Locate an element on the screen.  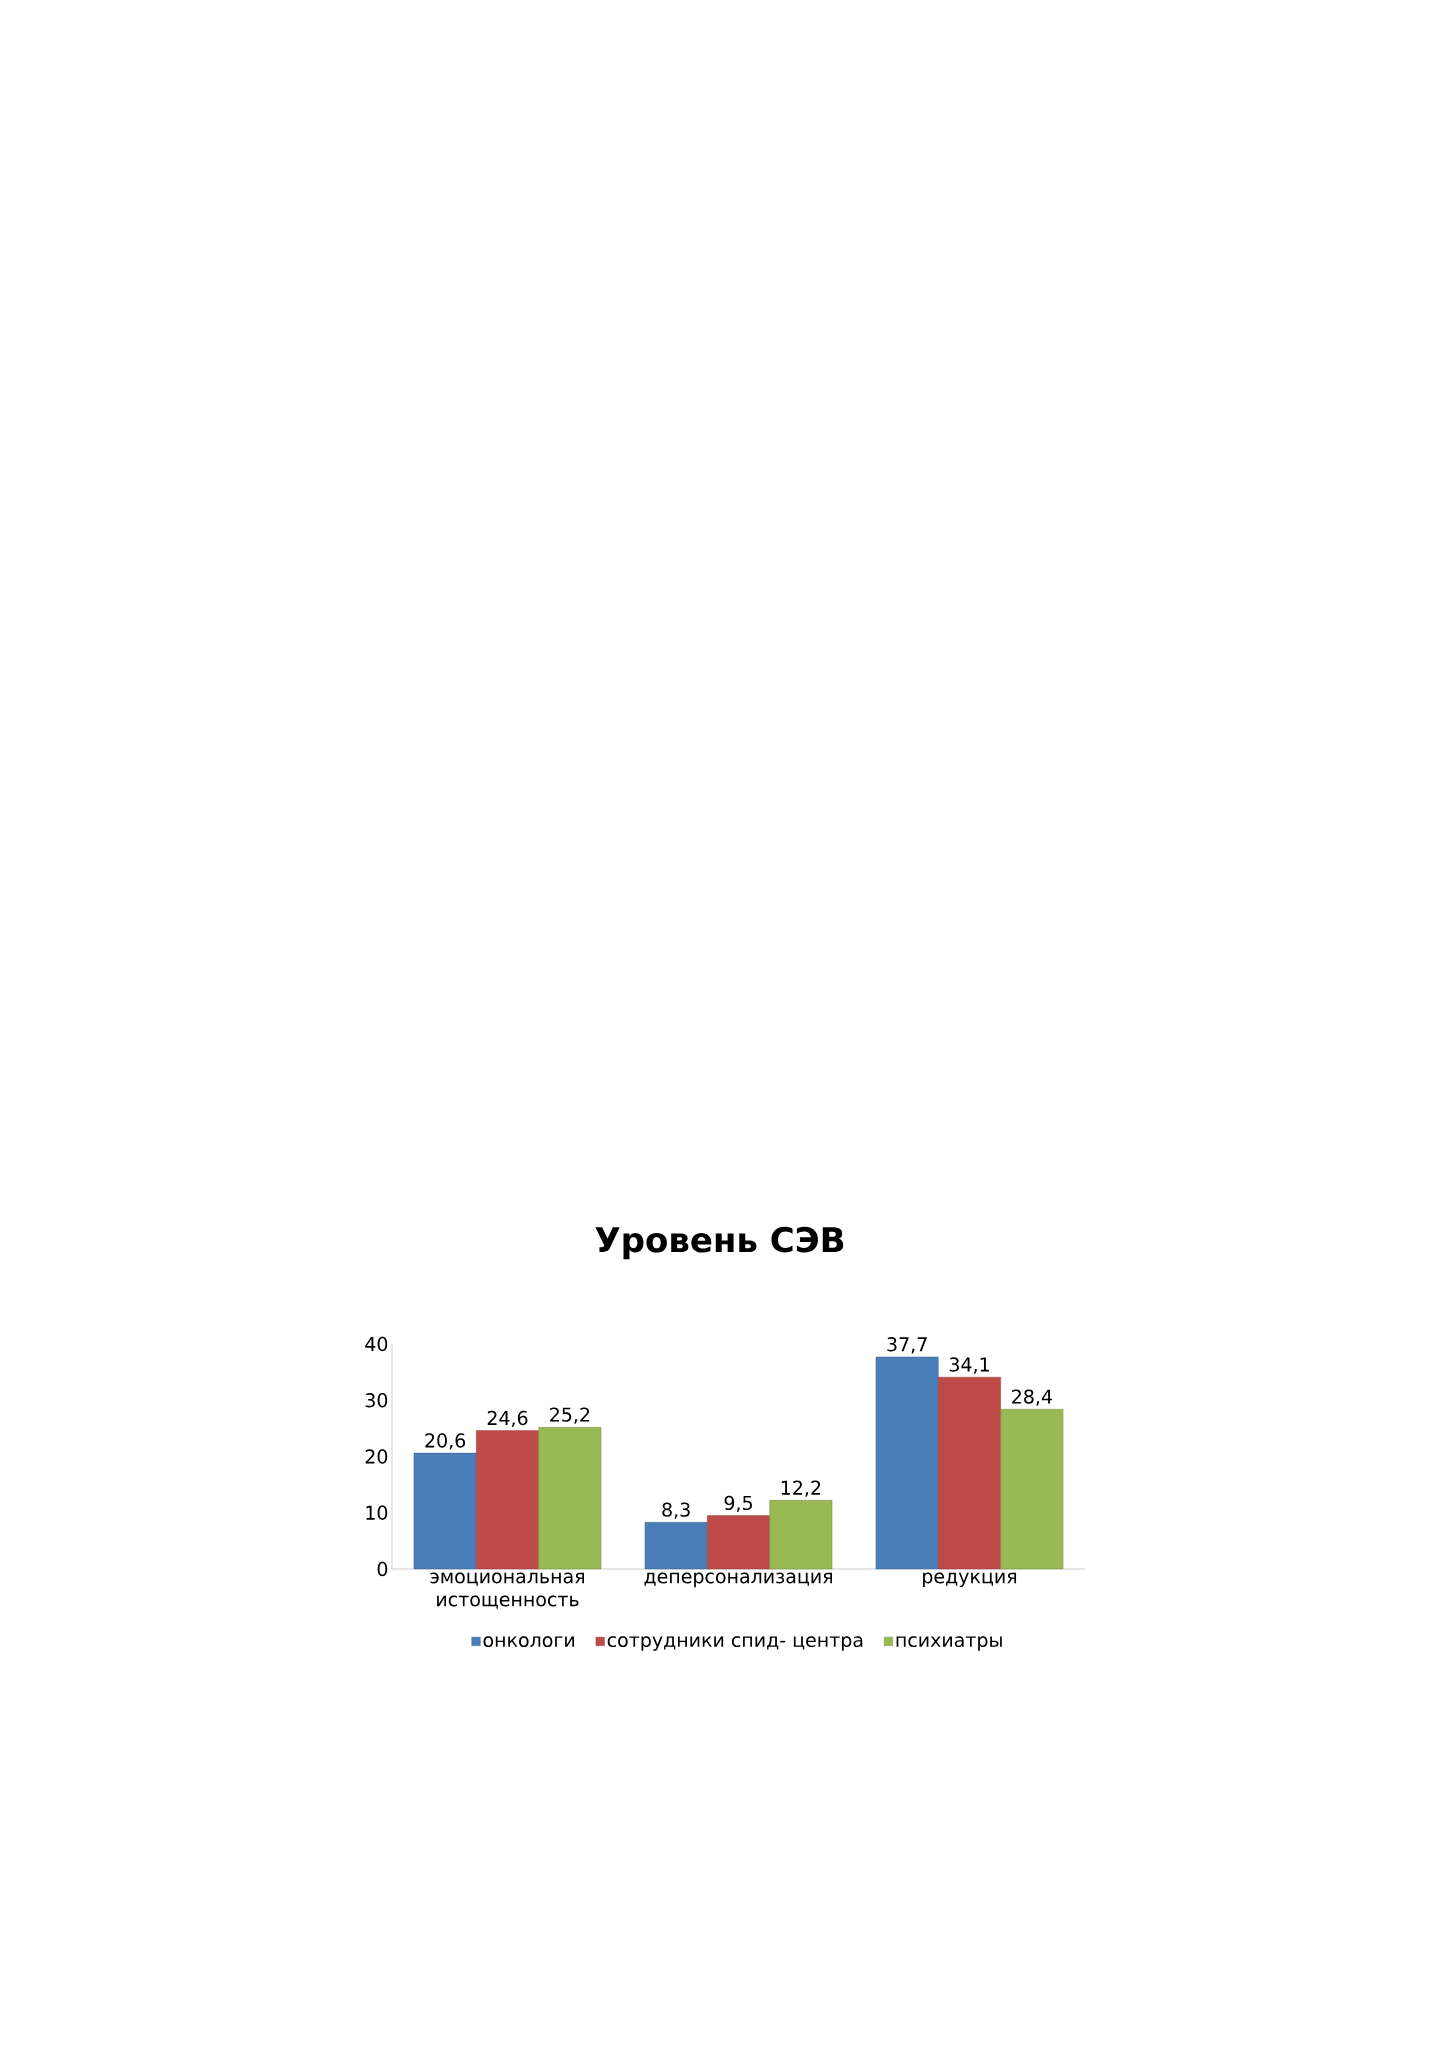
data-label: 37,7 is located at coordinates (907, 1345).